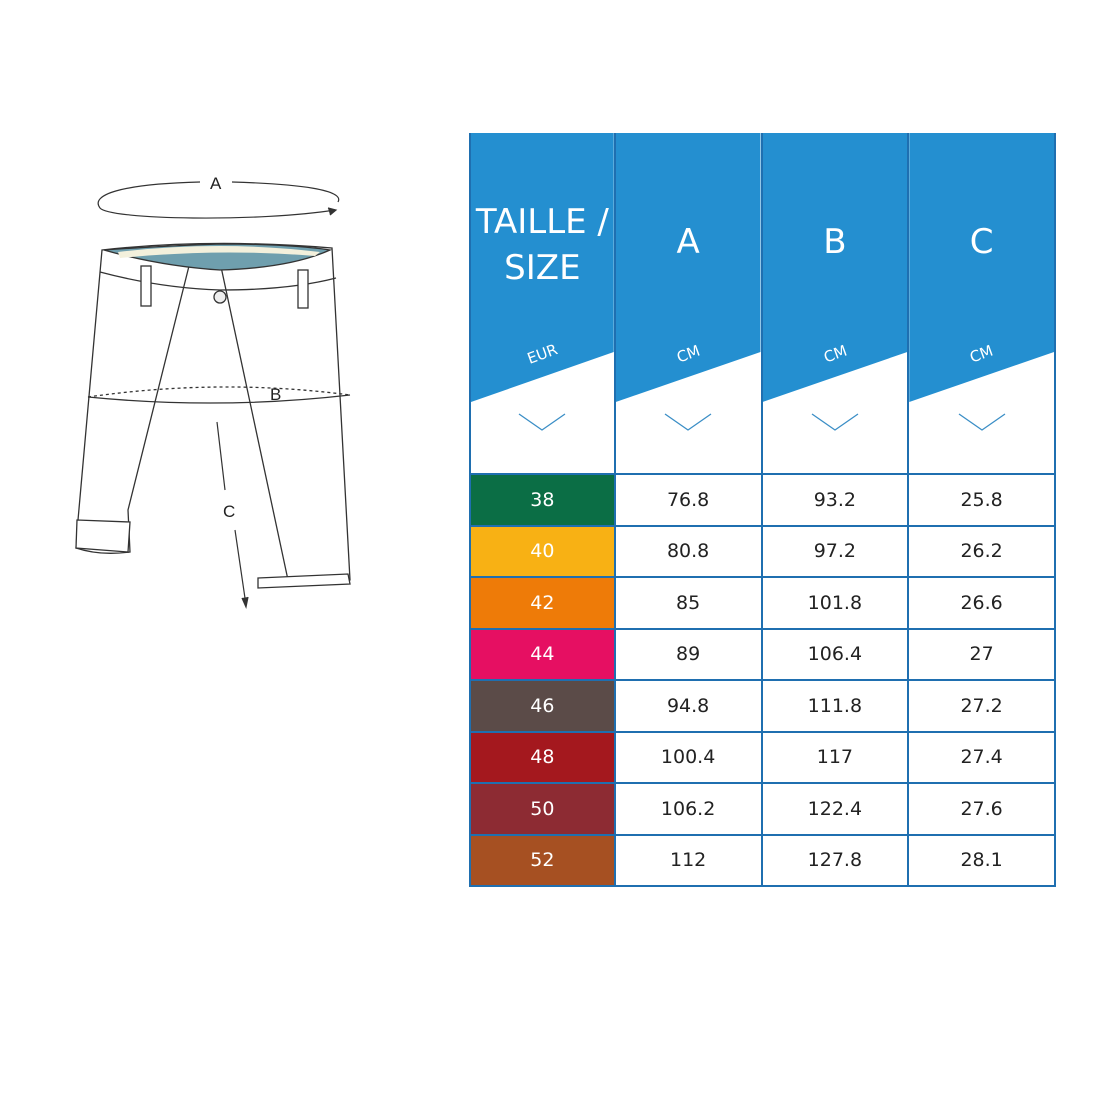 The image size is (1100, 1100). Describe the element at coordinates (689, 809) in the screenshot. I see `cell-a: 106.2` at that location.